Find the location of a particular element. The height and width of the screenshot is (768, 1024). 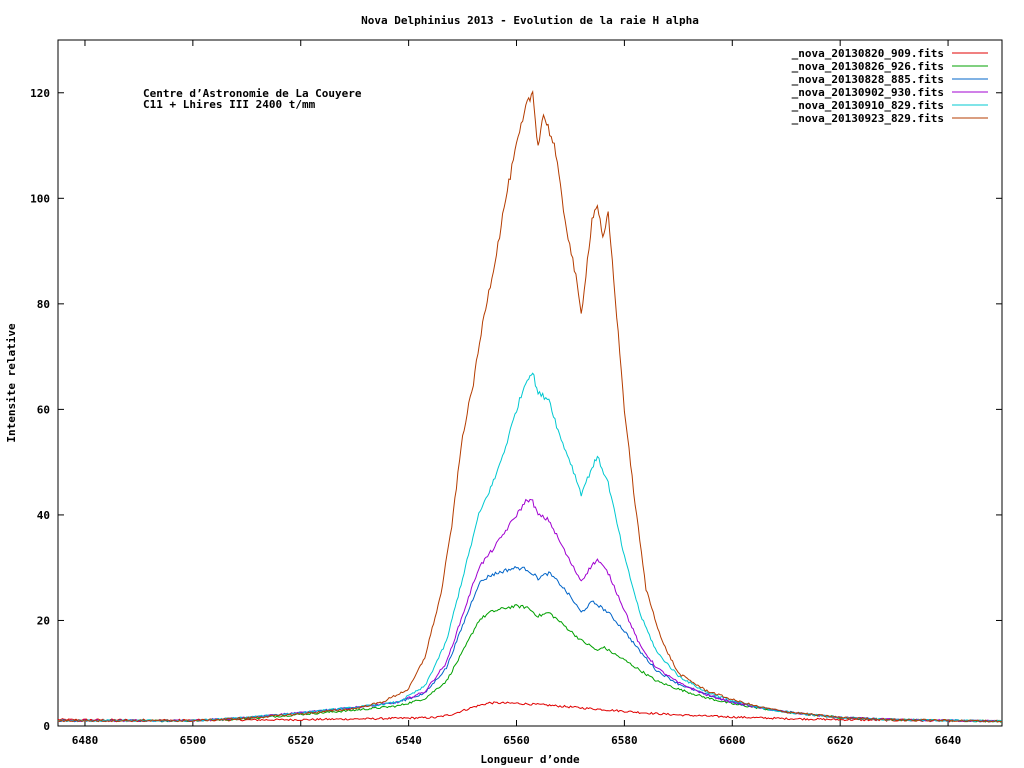

legend-label: _nova_20130902_930.fits is located at coordinates (868, 92).